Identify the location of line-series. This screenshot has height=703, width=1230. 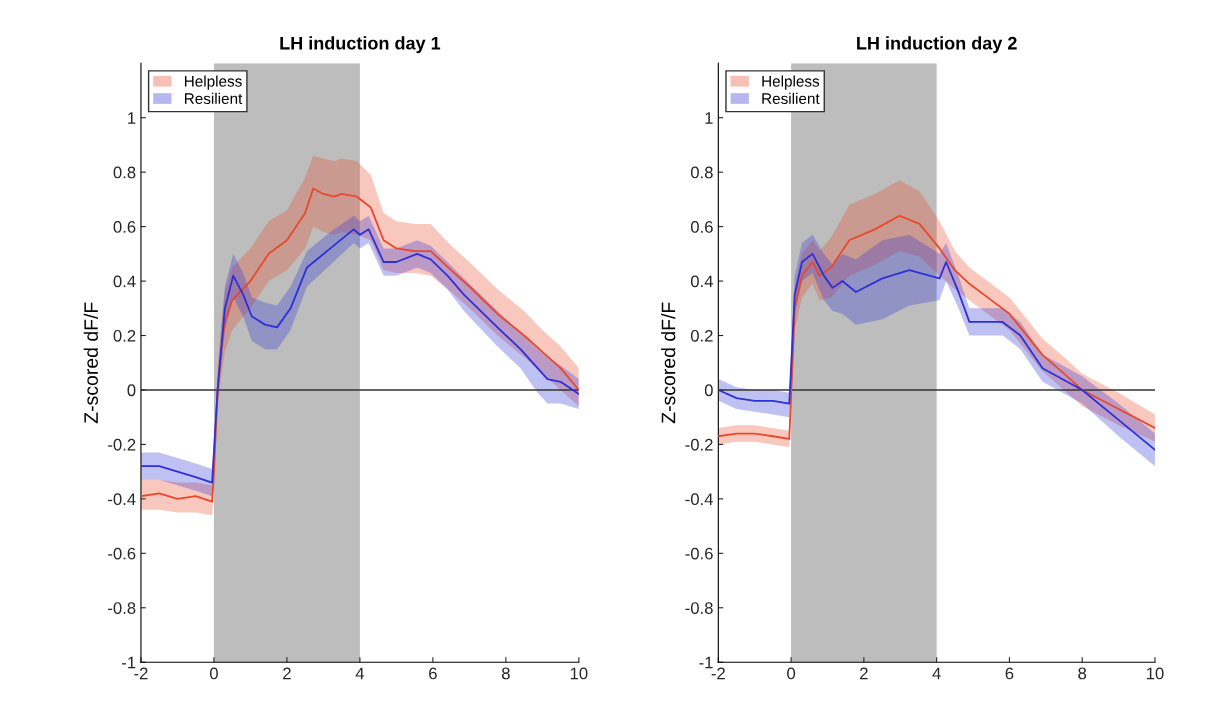
(936, 327).